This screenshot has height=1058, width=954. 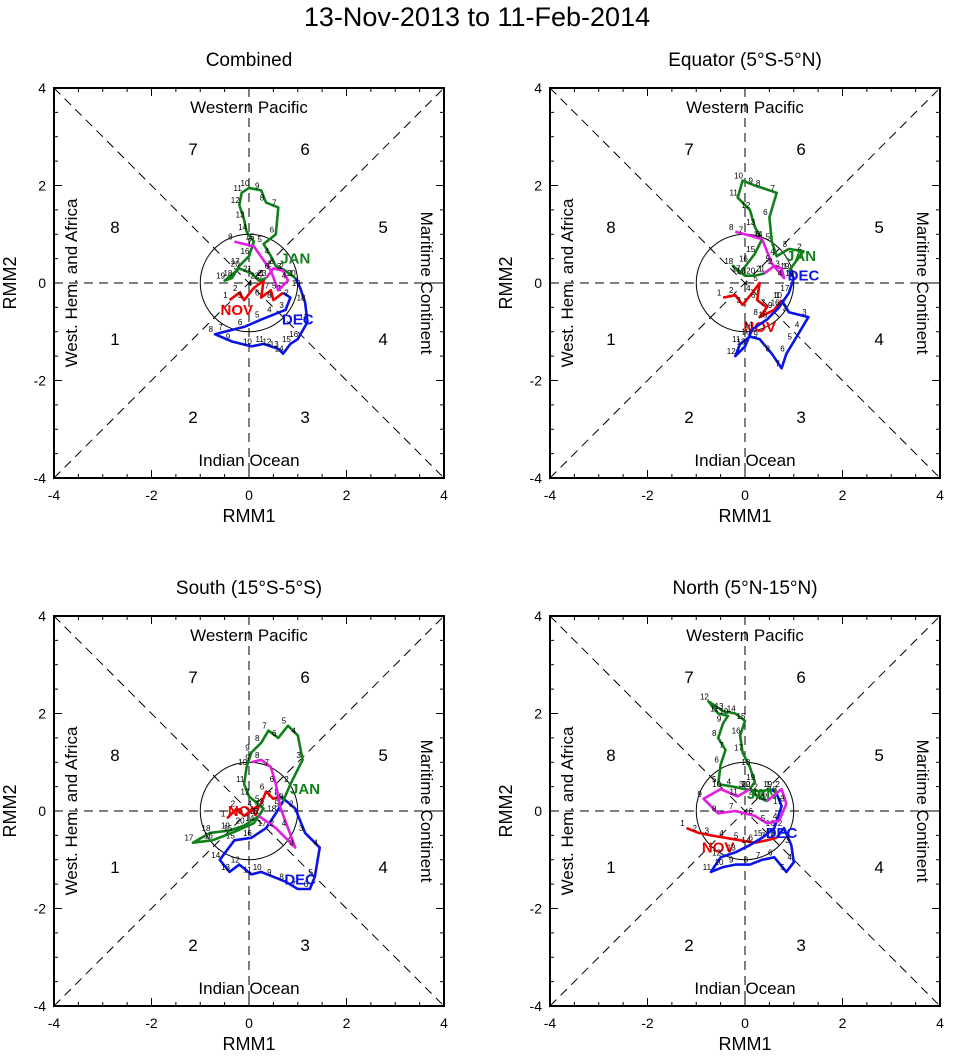 What do you see at coordinates (745, 60) in the screenshot?
I see `panel-title: Equator (5°S-5°N)` at bounding box center [745, 60].